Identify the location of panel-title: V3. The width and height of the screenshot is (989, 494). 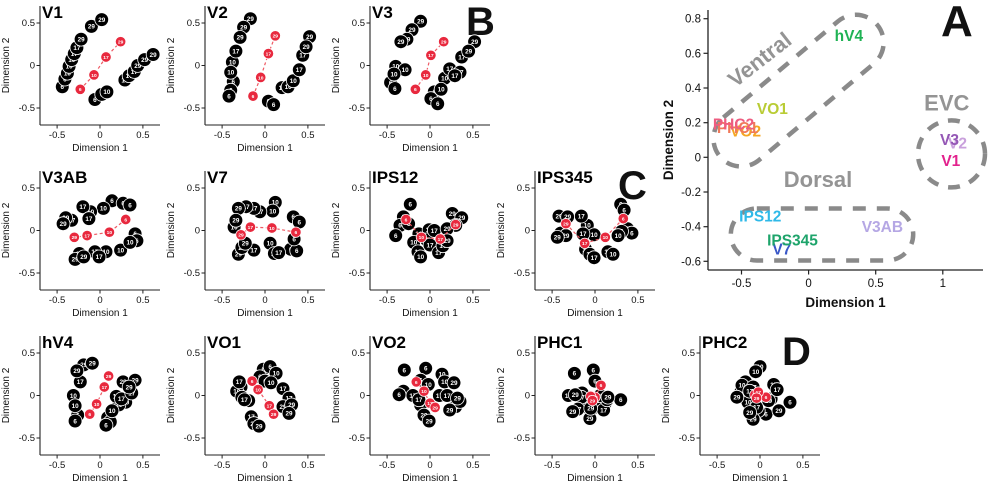
(382, 12).